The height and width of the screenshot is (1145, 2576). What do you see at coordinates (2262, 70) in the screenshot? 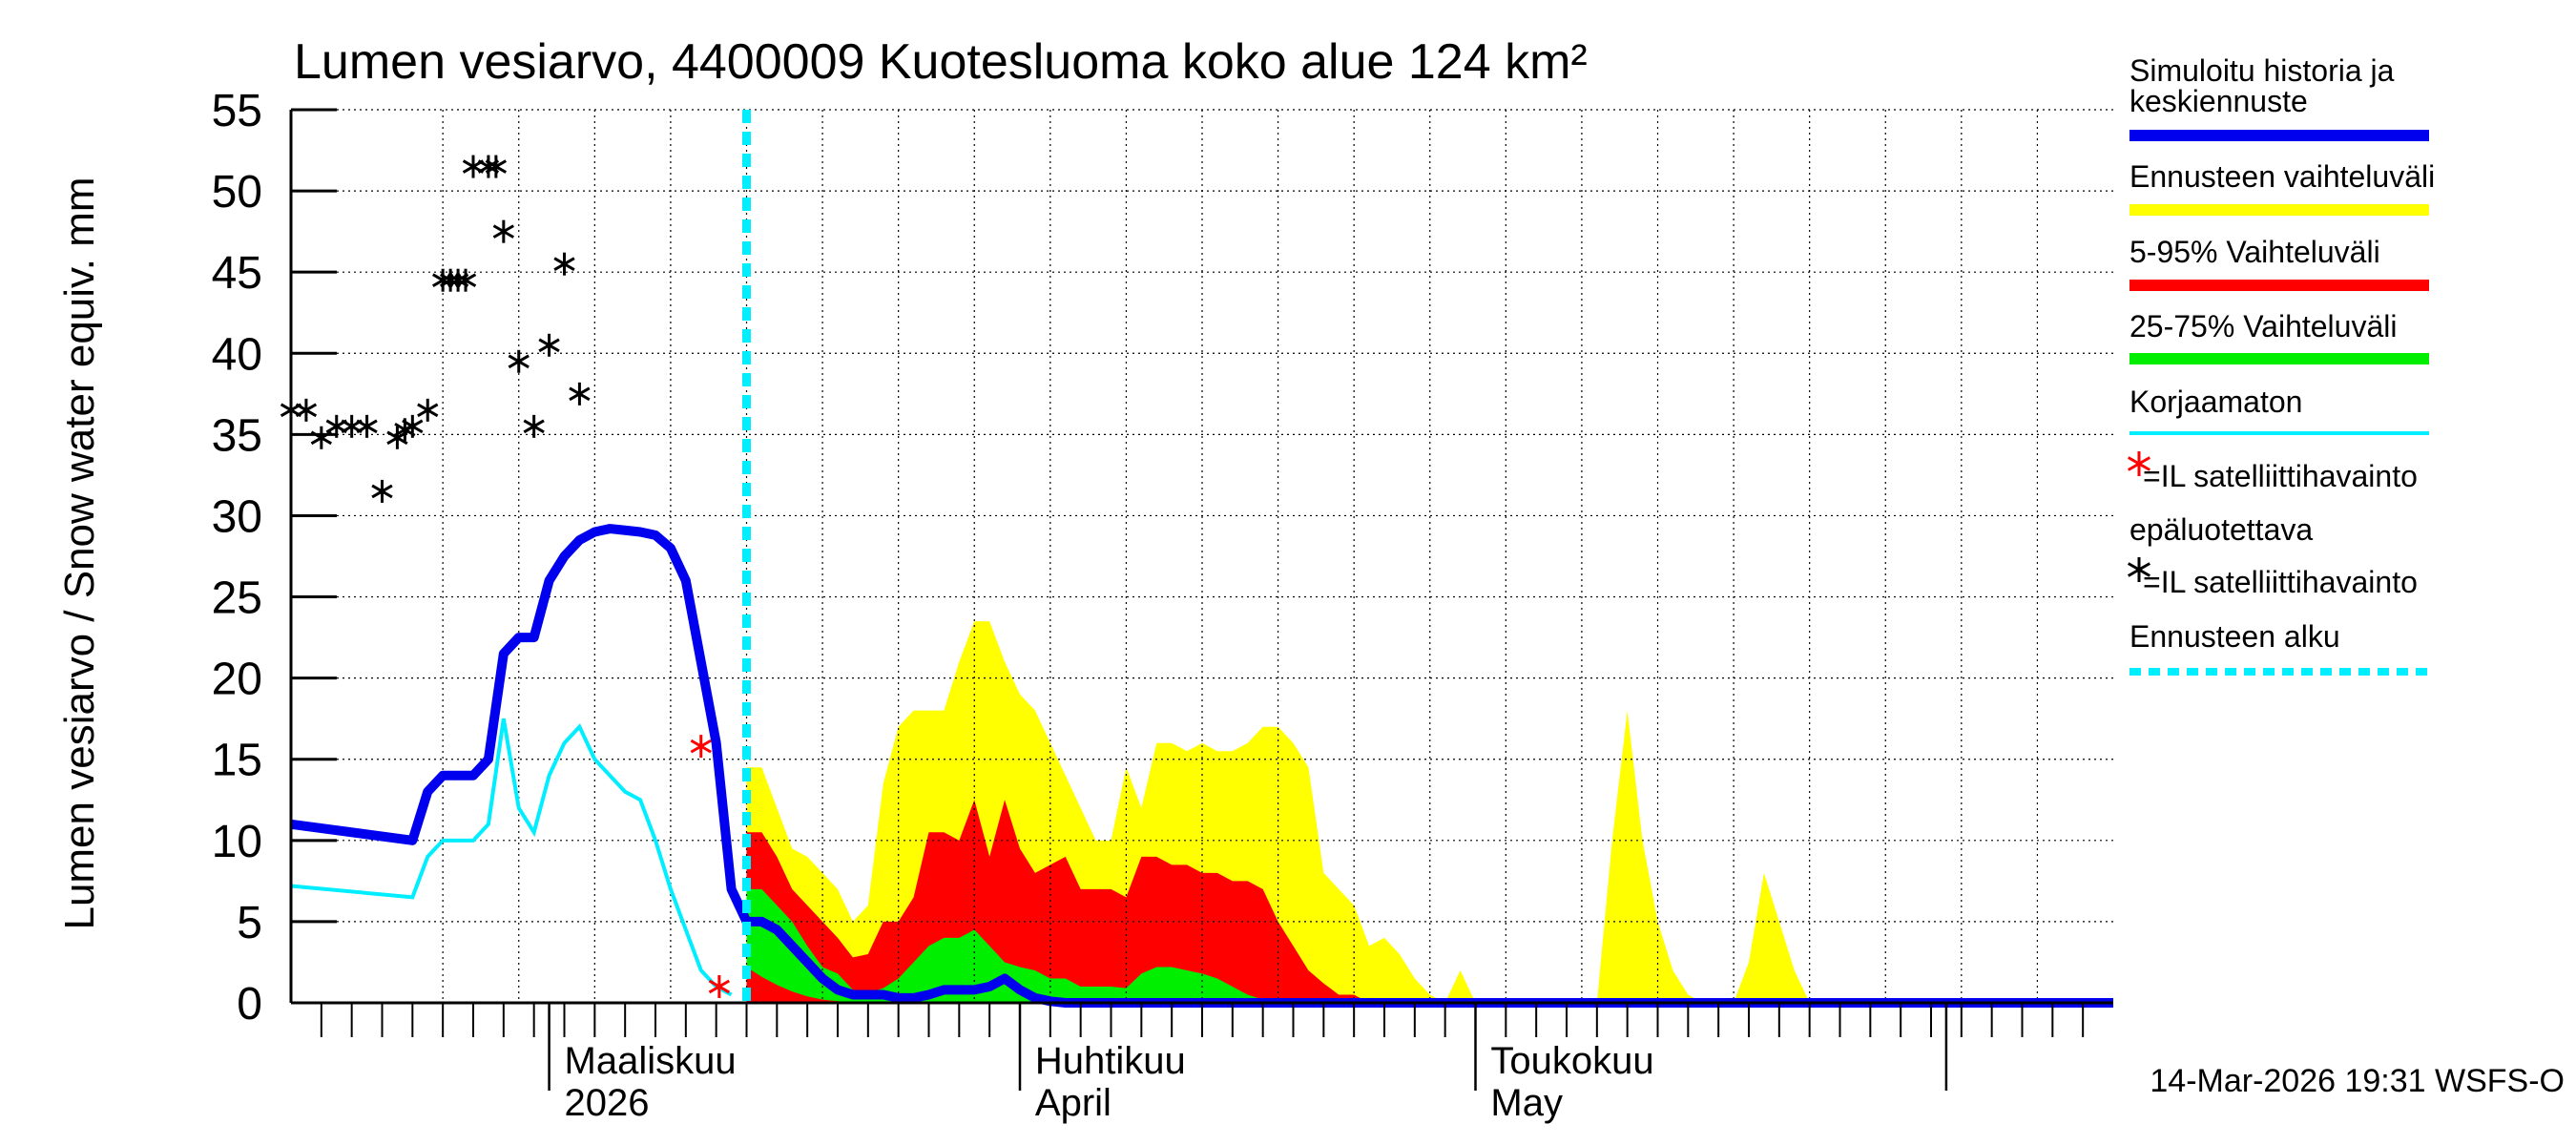
I see `legend-label-simulated: Simuloitu historia ja` at bounding box center [2262, 70].